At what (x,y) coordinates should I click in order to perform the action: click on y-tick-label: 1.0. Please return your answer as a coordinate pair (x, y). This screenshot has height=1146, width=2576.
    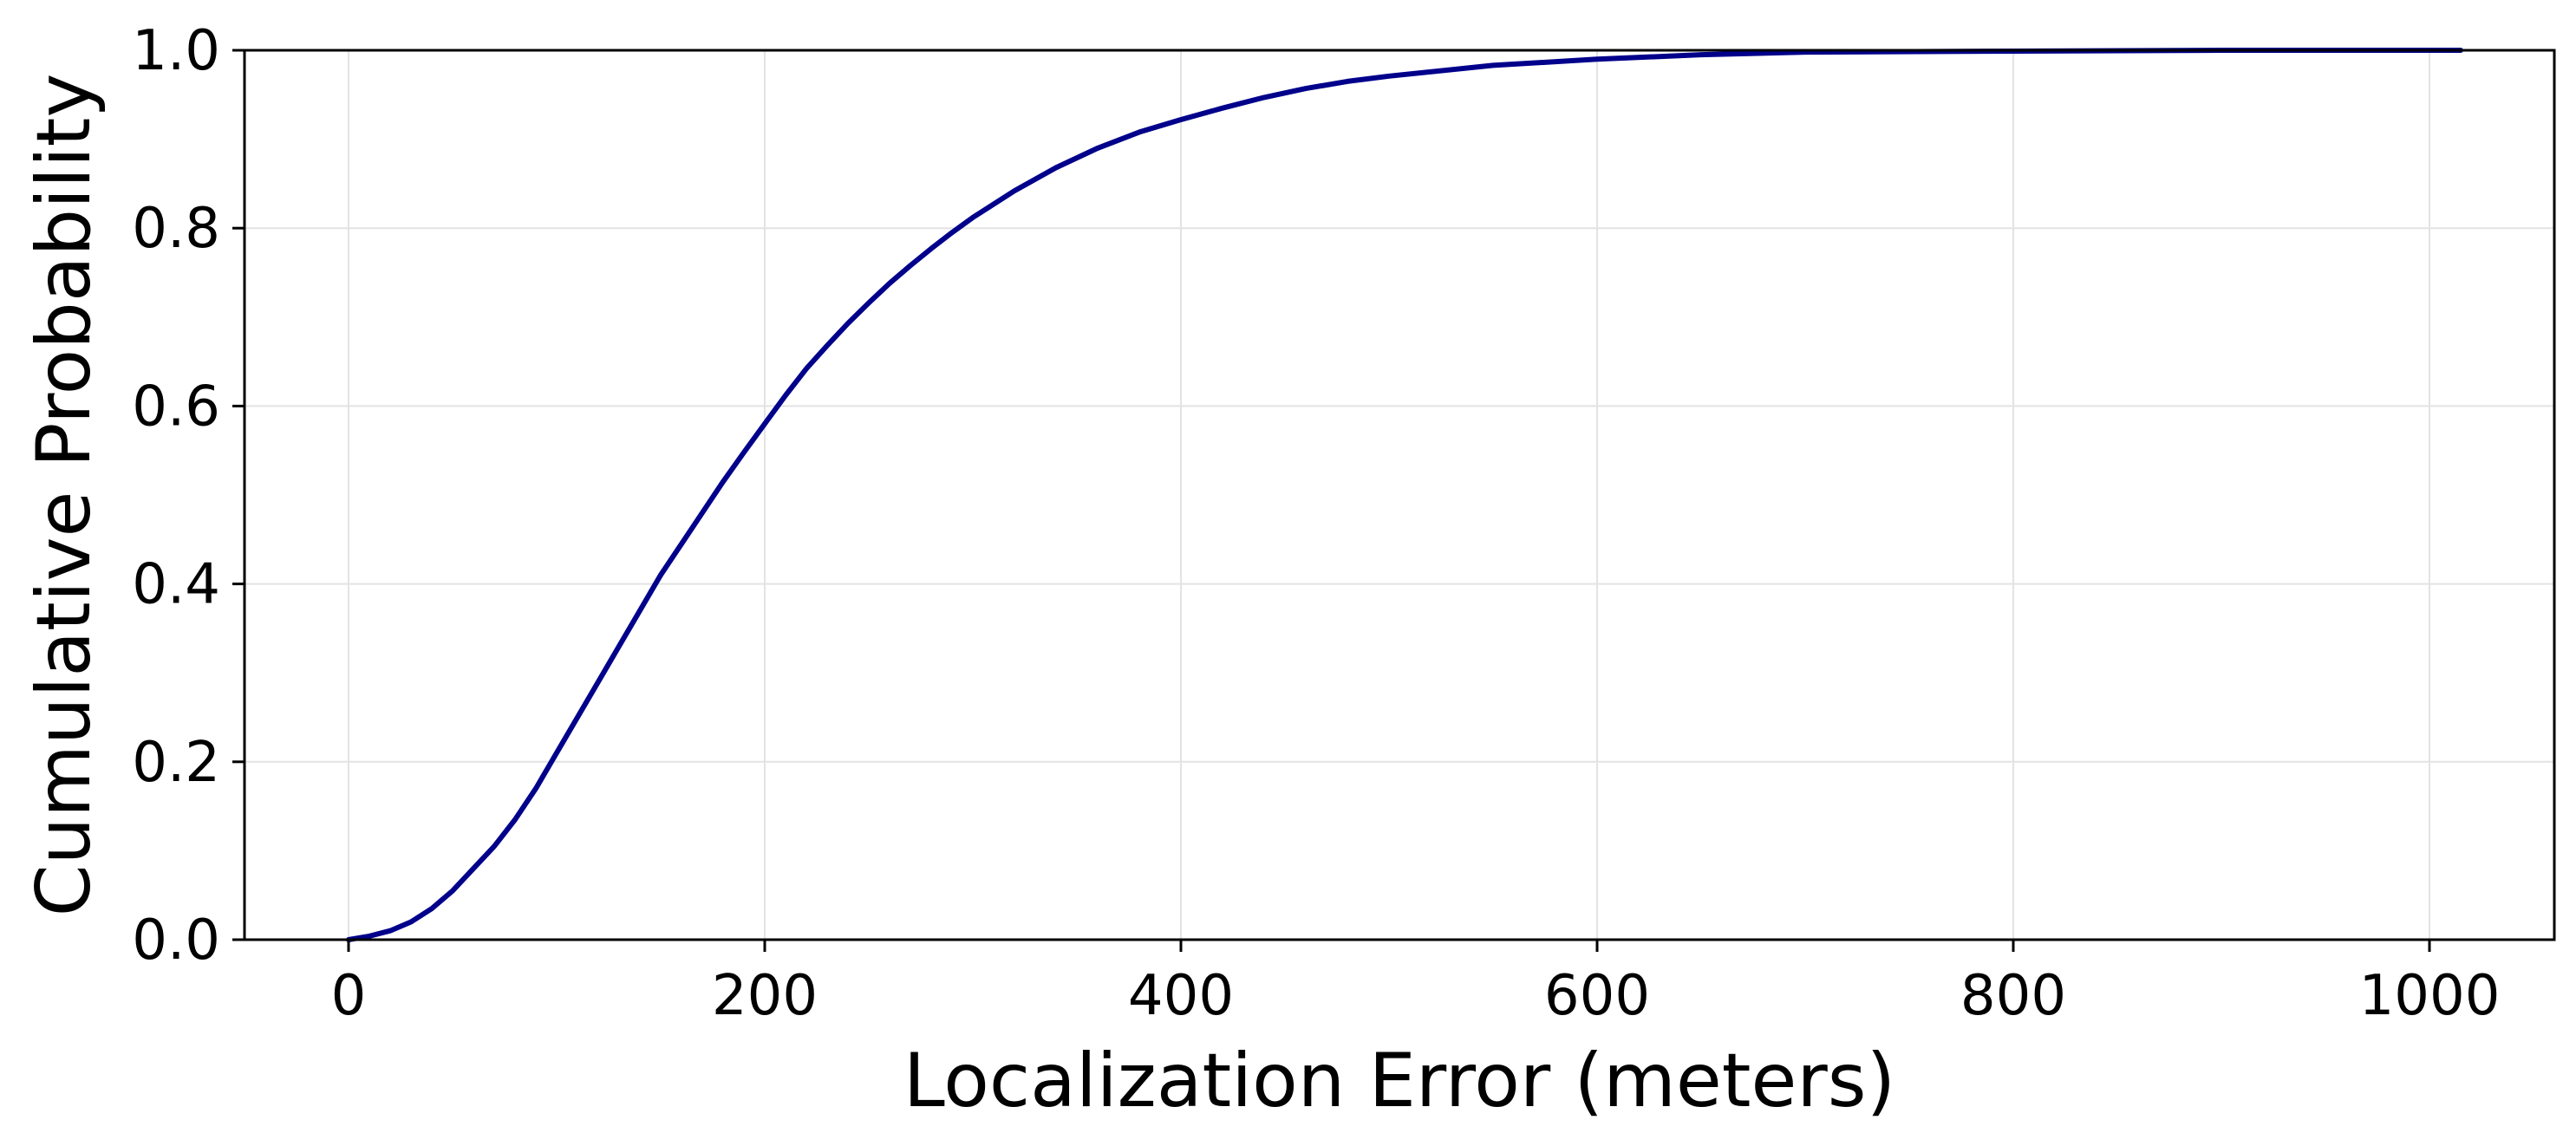
    Looking at the image, I should click on (176, 51).